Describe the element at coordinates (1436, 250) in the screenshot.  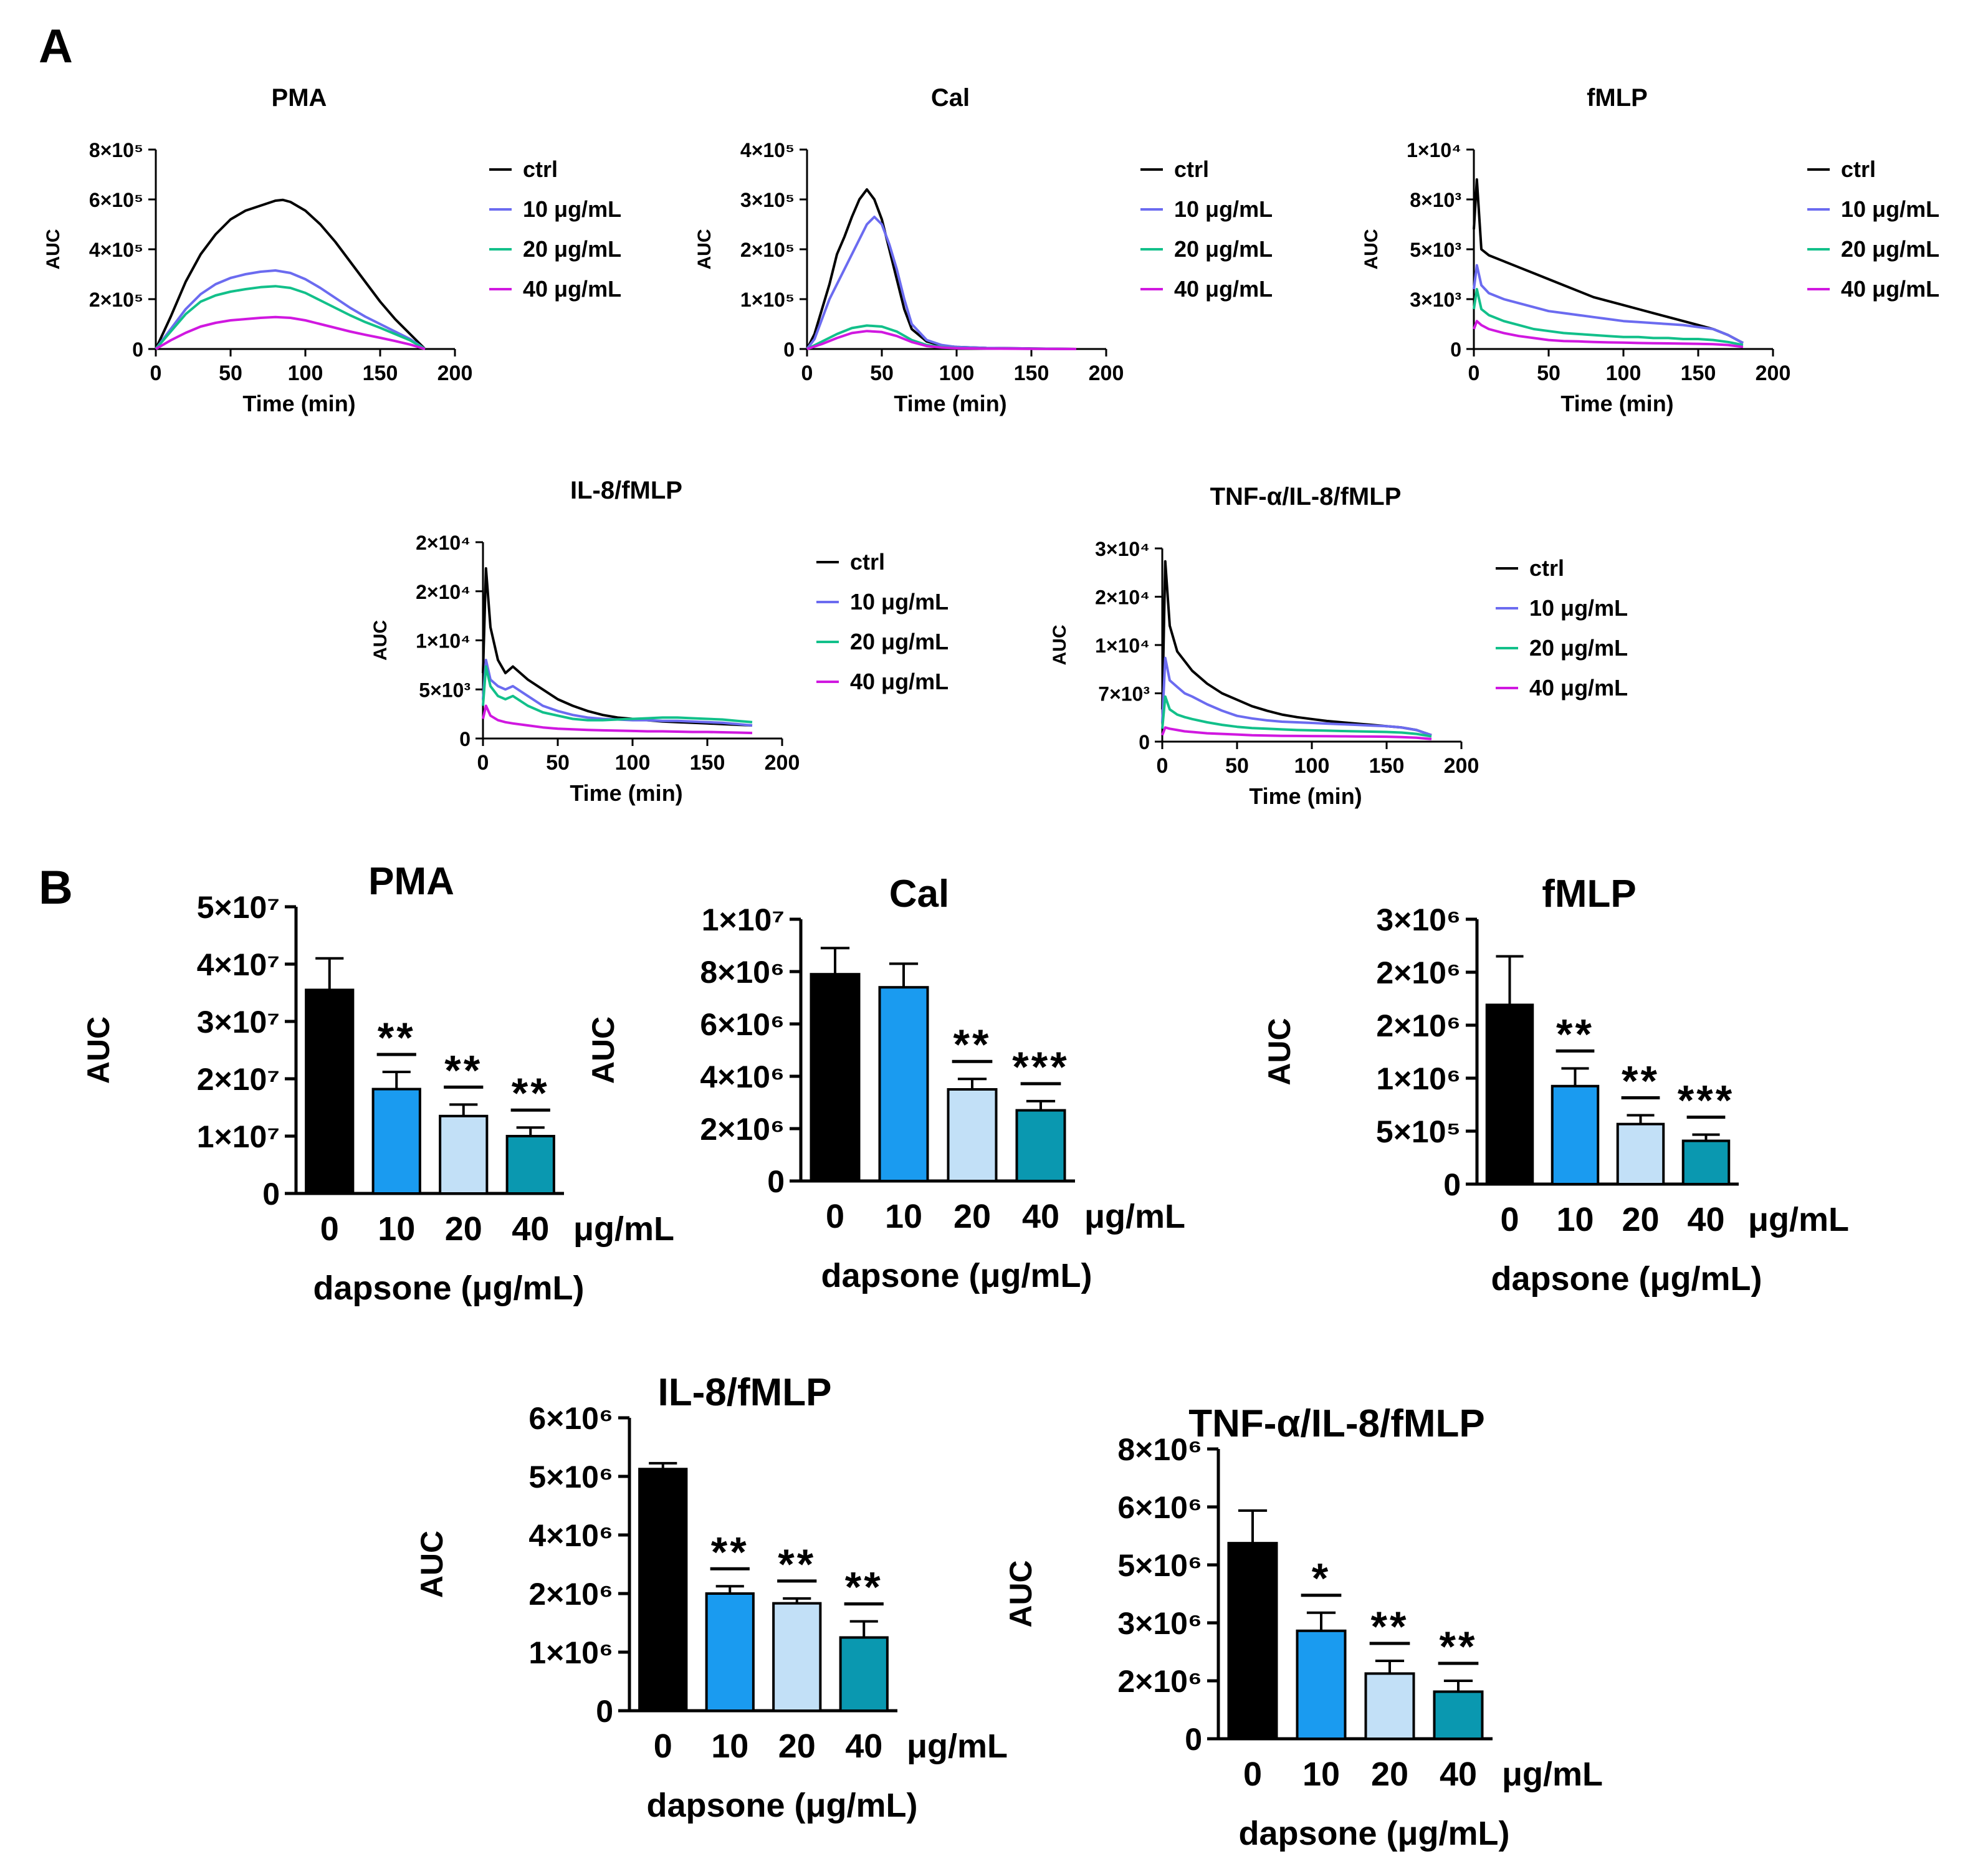
I see `y-tick-label: 5×10³` at that location.